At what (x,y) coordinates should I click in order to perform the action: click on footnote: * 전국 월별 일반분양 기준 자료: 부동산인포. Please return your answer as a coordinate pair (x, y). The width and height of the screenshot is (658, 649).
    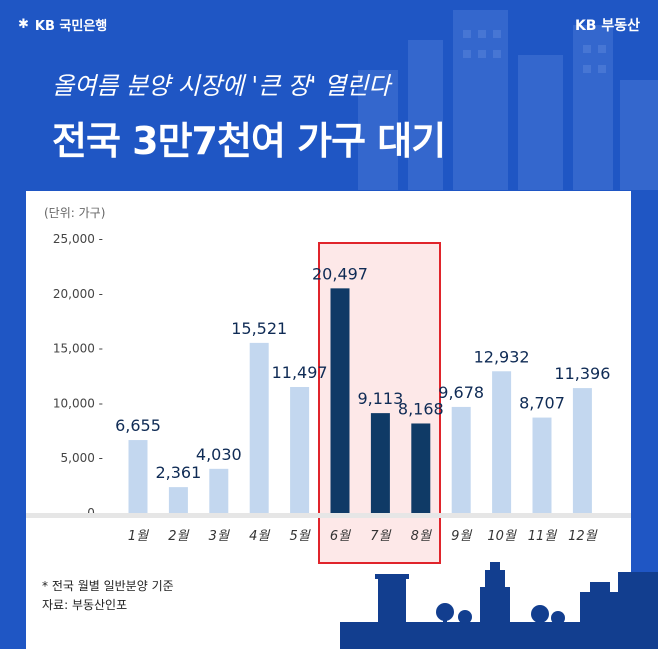
    Looking at the image, I should click on (108, 596).